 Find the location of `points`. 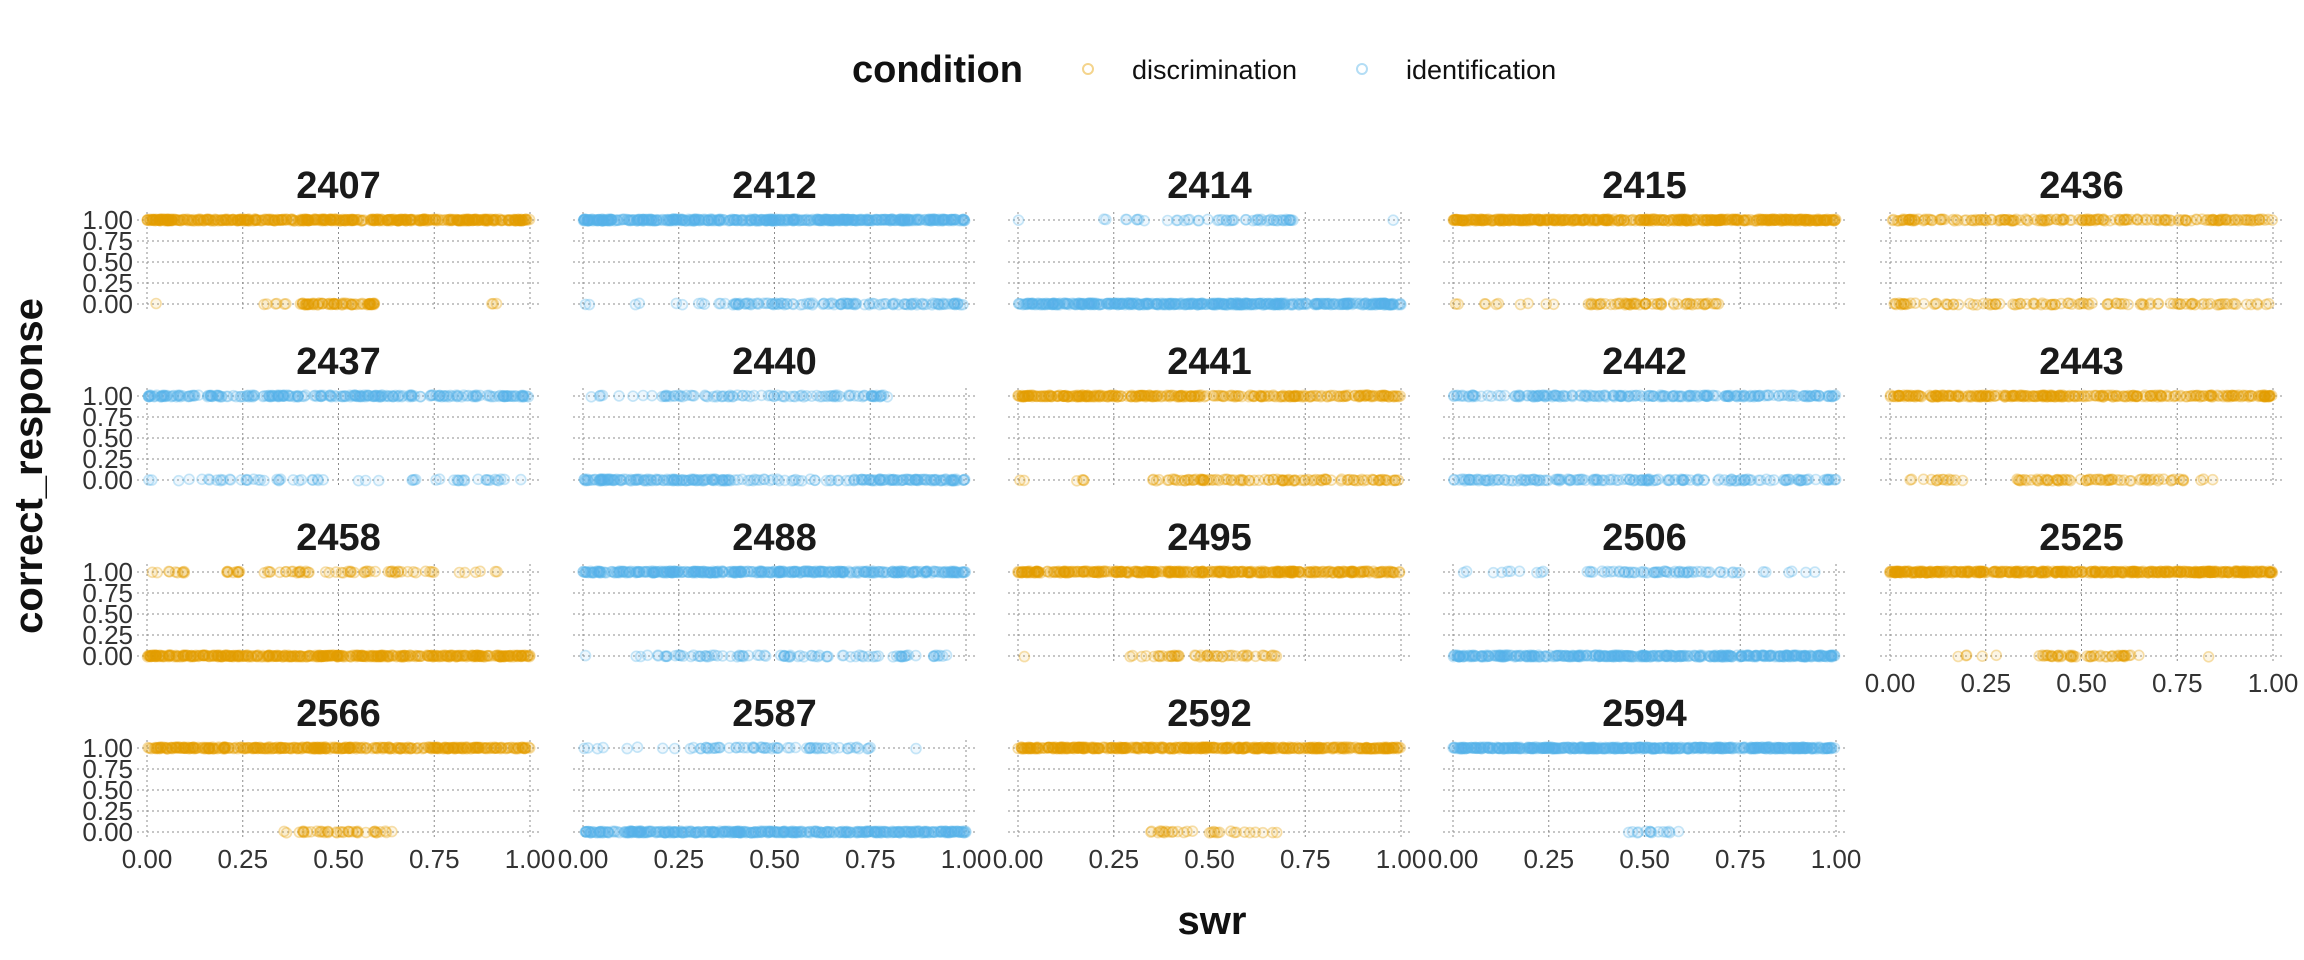

points is located at coordinates (338, 262).